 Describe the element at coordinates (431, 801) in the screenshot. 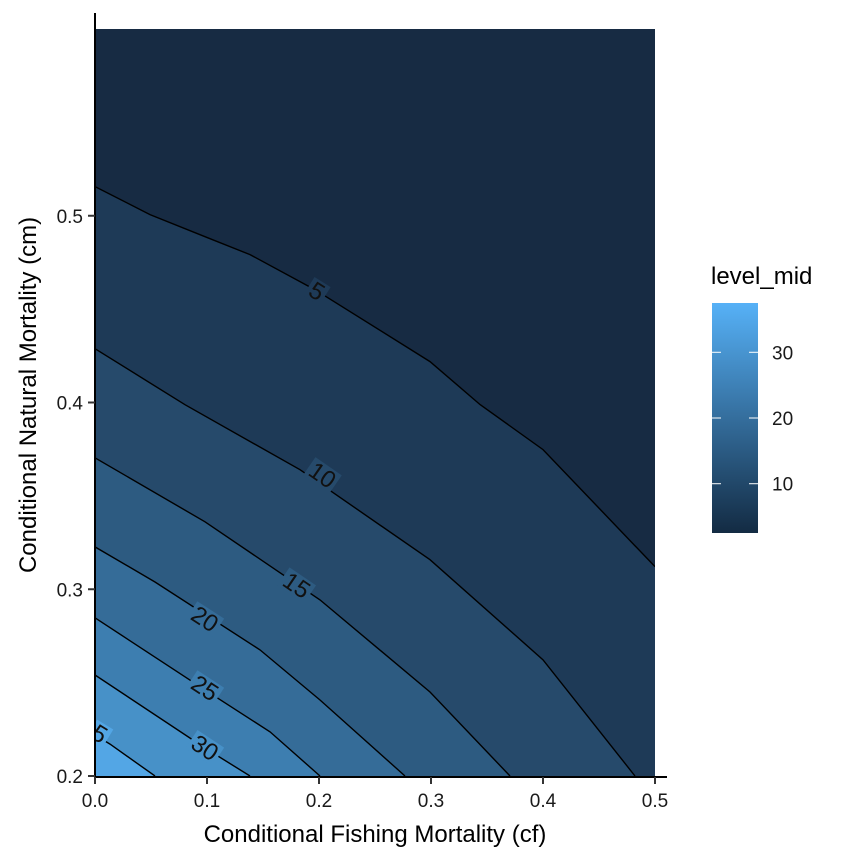

I see `x-tick-label: 0.3` at that location.